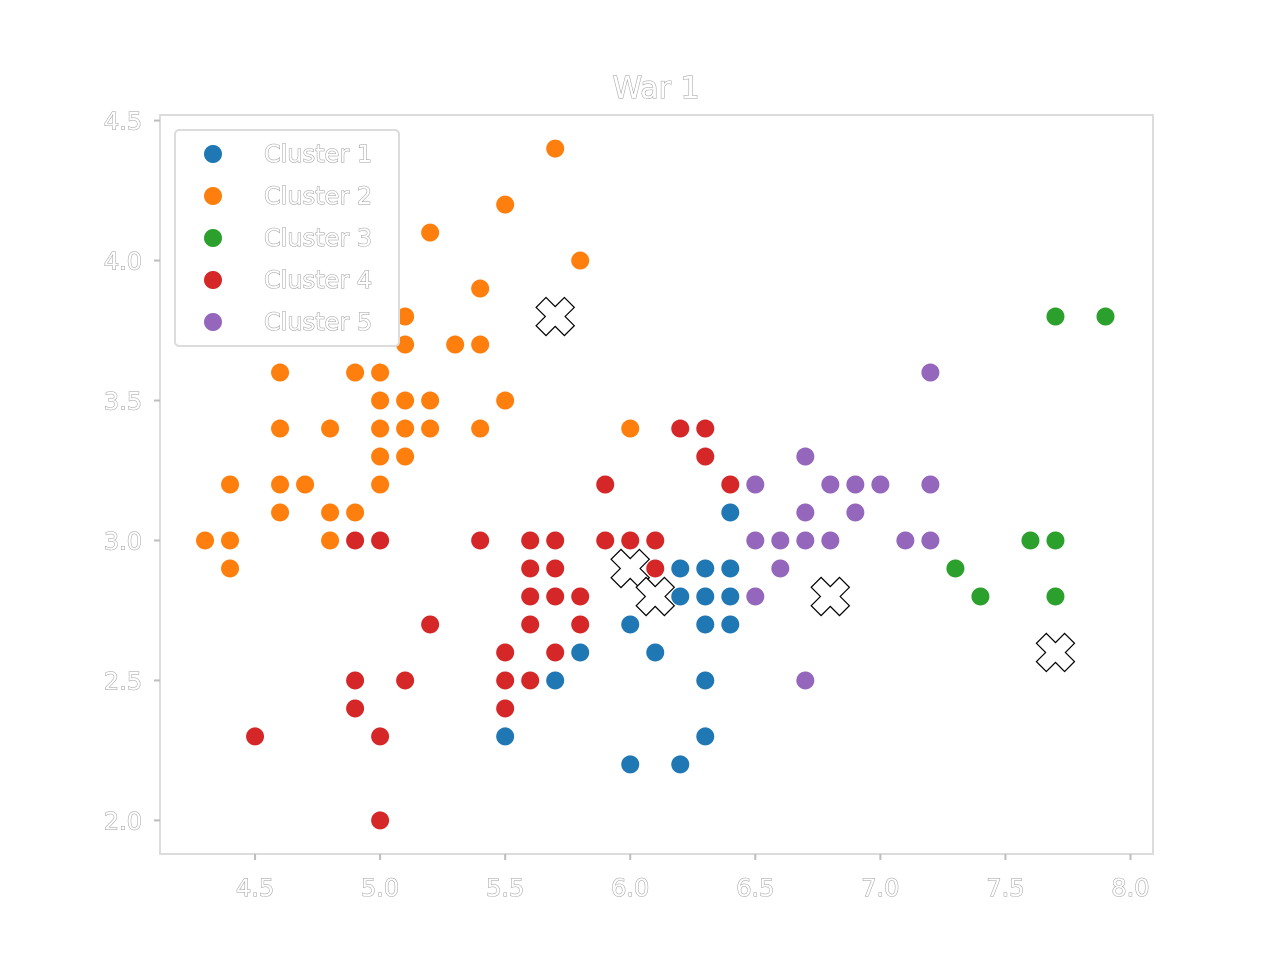 This screenshot has height=960, width=1280. I want to click on legend-label-cluster-5: Cluster 5, so click(318, 322).